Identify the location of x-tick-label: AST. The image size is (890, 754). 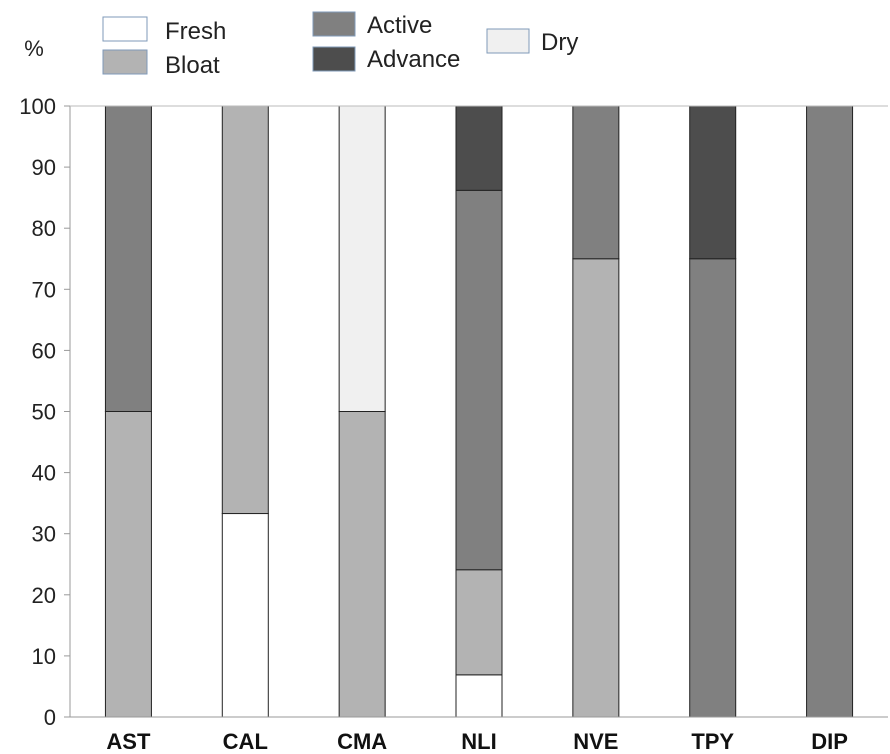
(128, 741).